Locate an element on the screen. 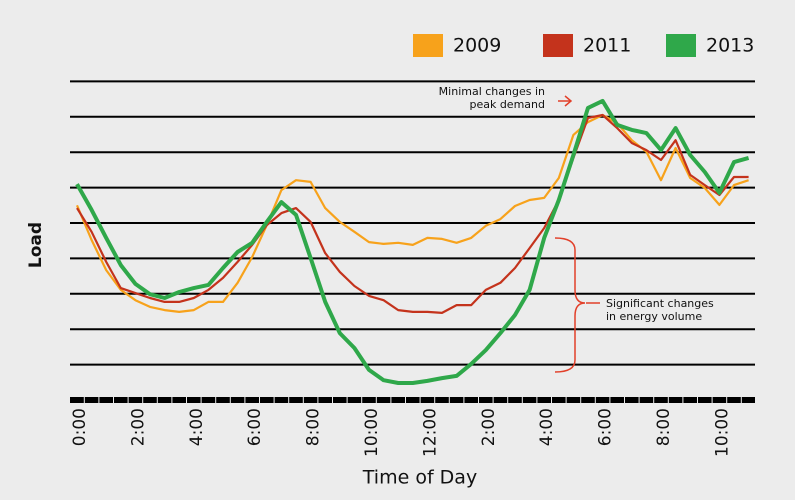 This screenshot has height=500, width=795. annotation: Minimal changes in is located at coordinates (492, 91).